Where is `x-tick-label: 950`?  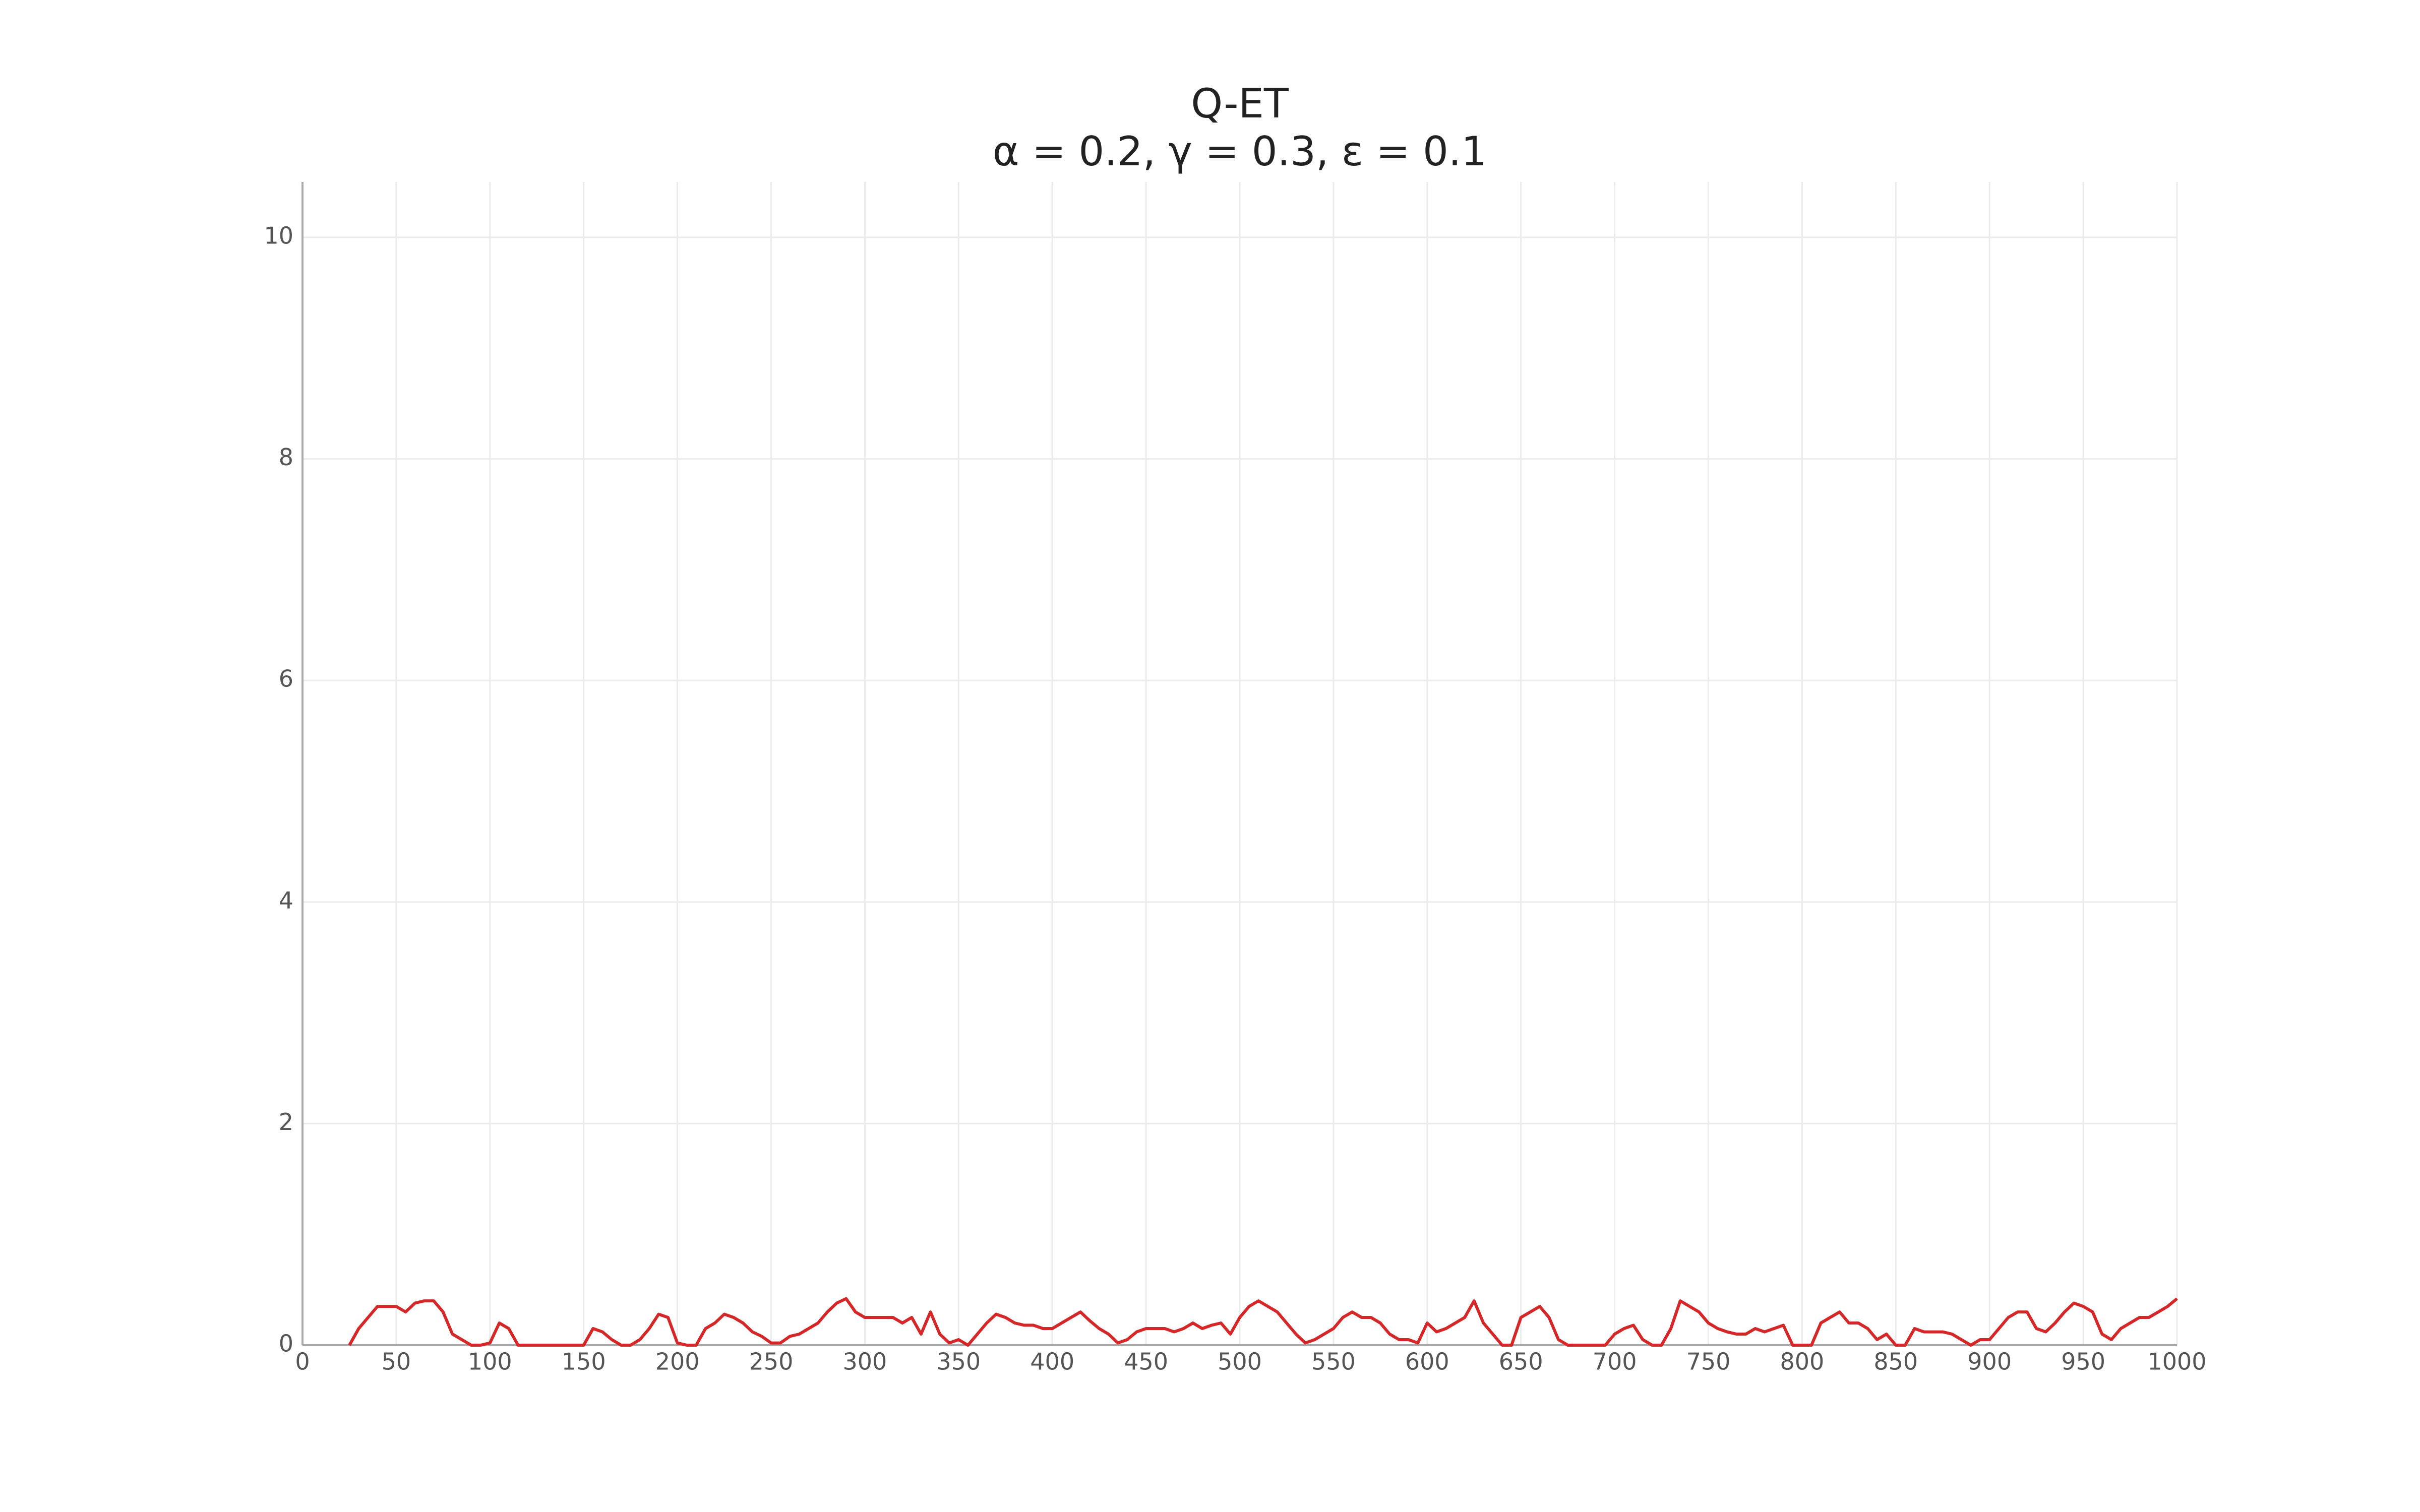 x-tick-label: 950 is located at coordinates (2083, 1362).